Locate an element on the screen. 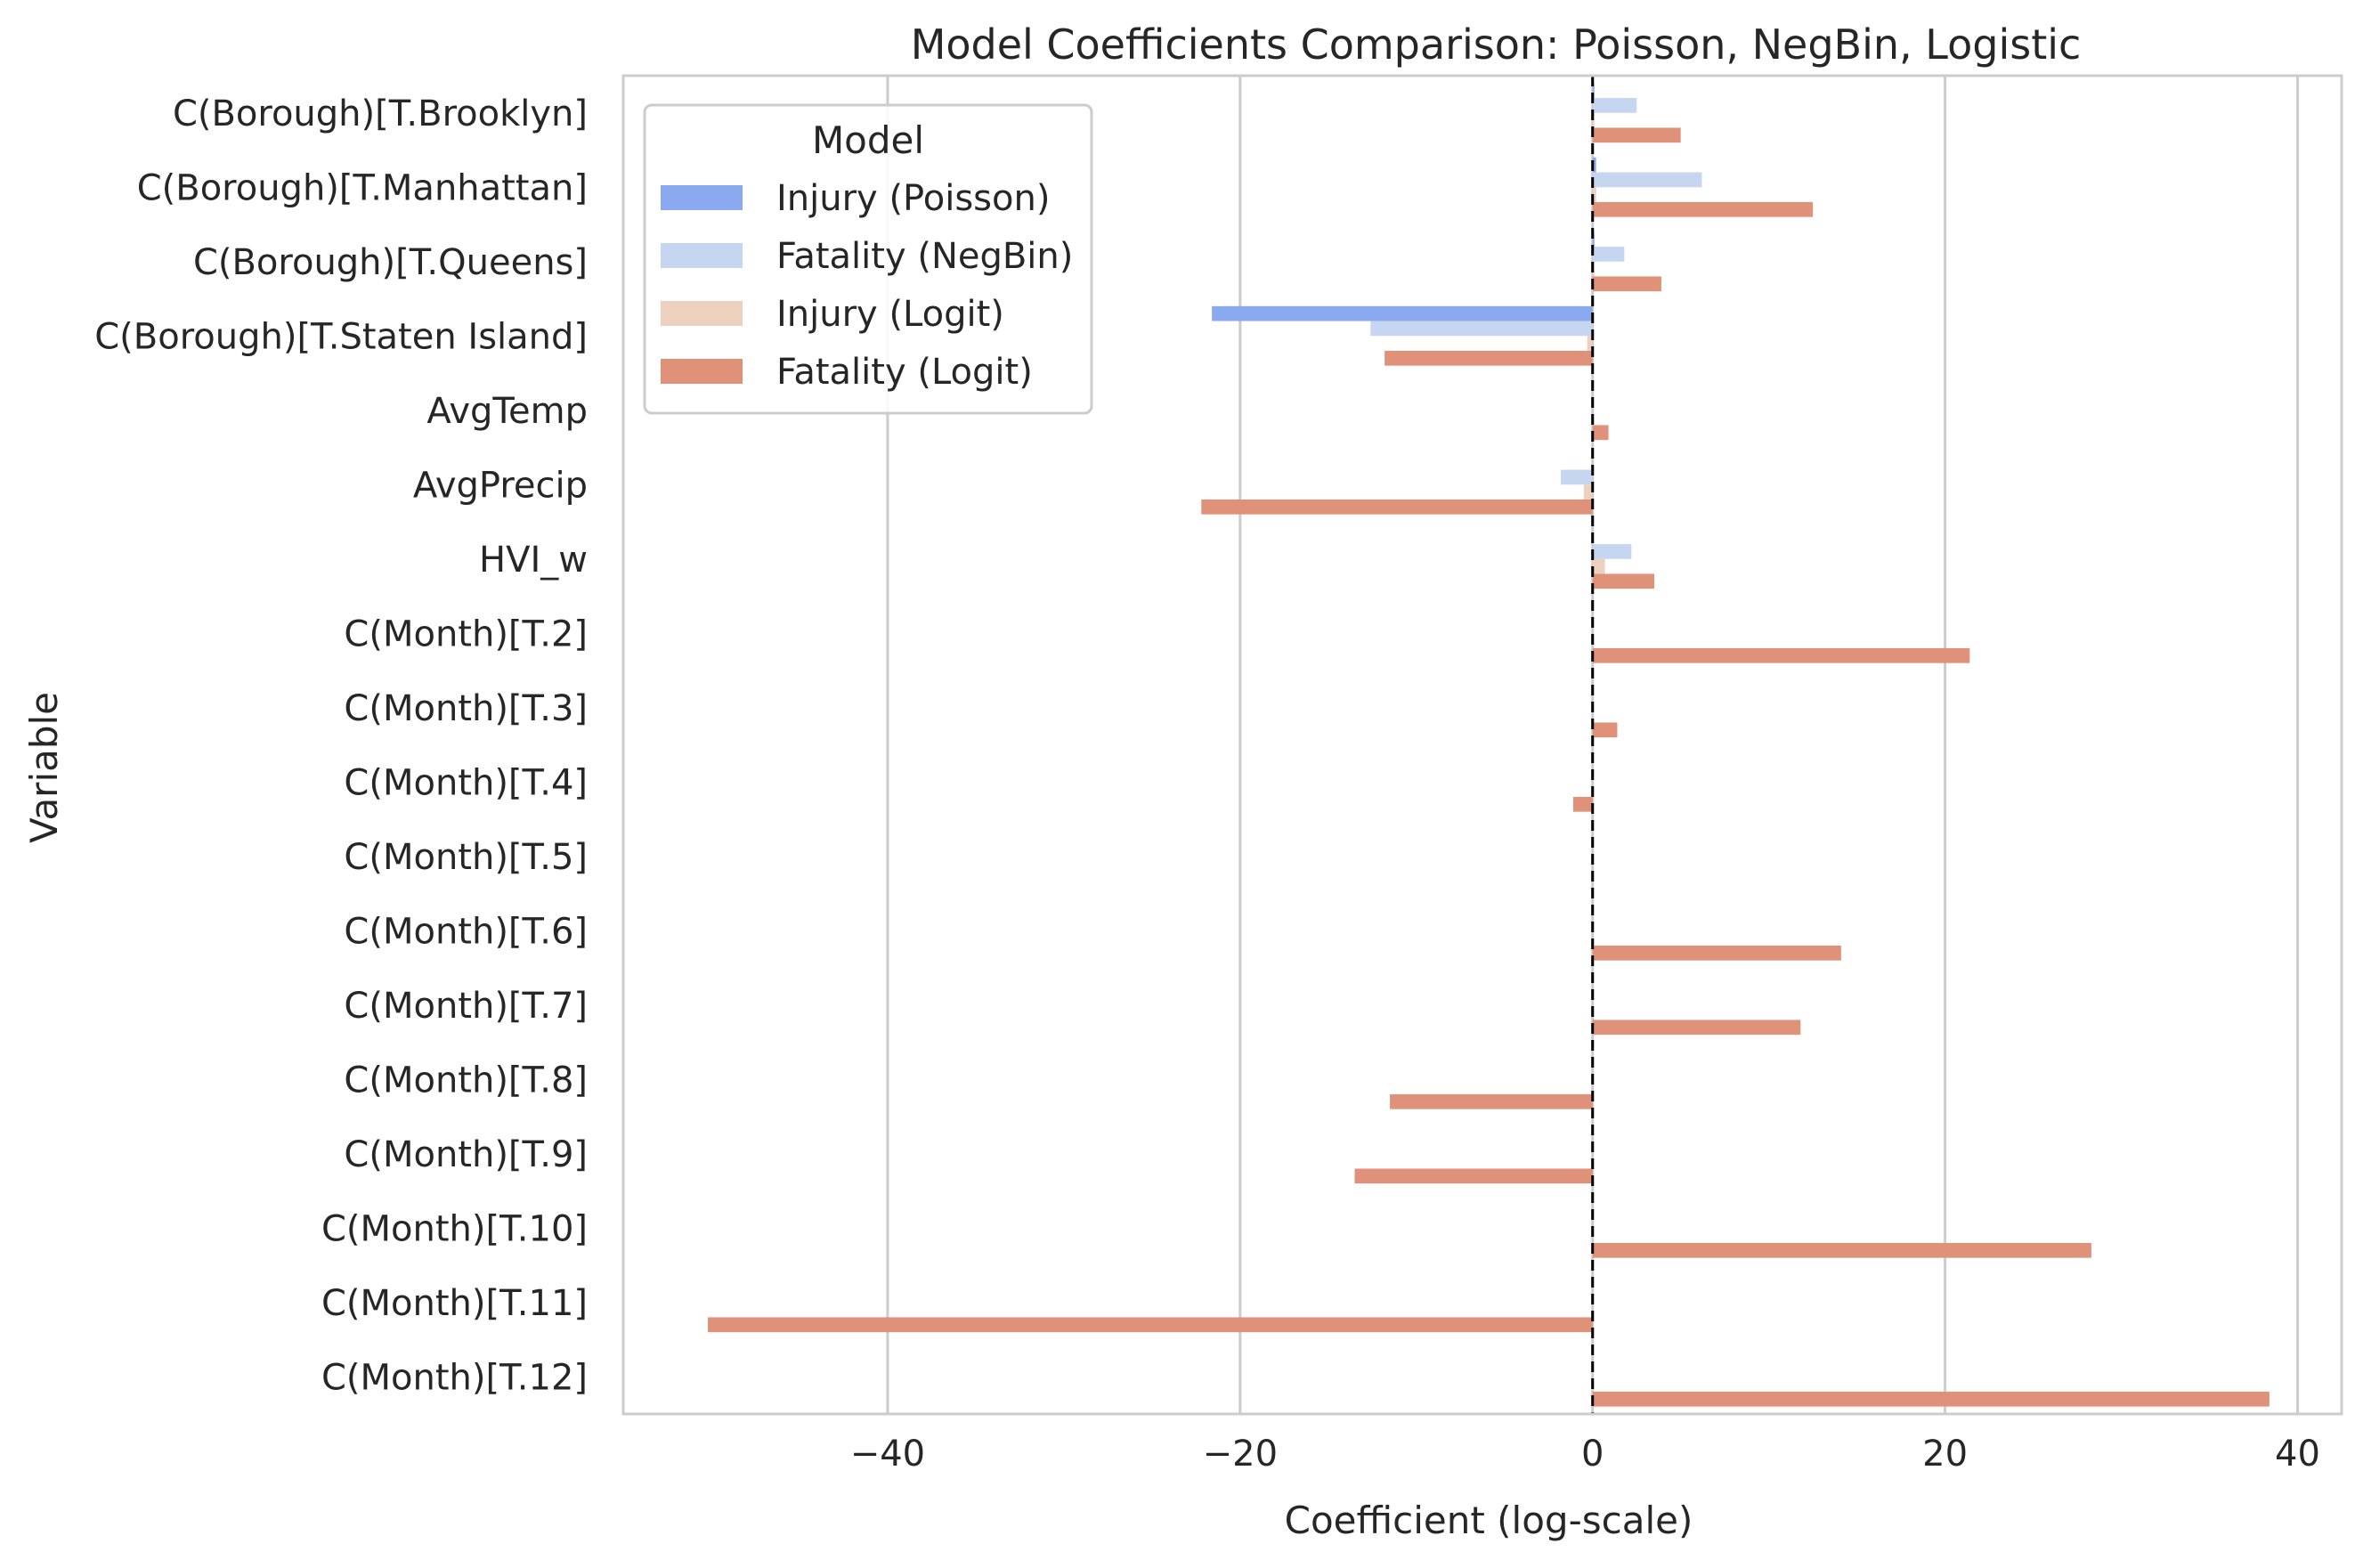  x-tick-label: 20 is located at coordinates (1945, 1454).